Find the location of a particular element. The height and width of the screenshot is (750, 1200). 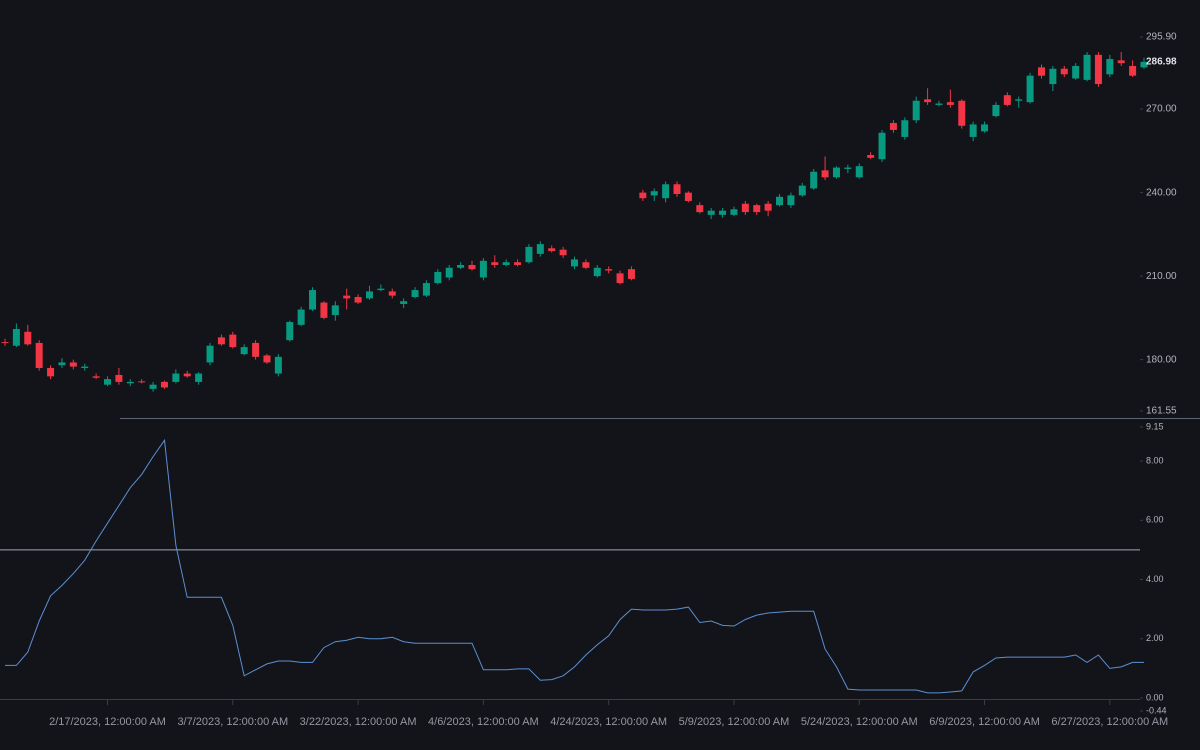

x-tick-label: 2/17/2023, 12:00:00 AM is located at coordinates (107, 722).